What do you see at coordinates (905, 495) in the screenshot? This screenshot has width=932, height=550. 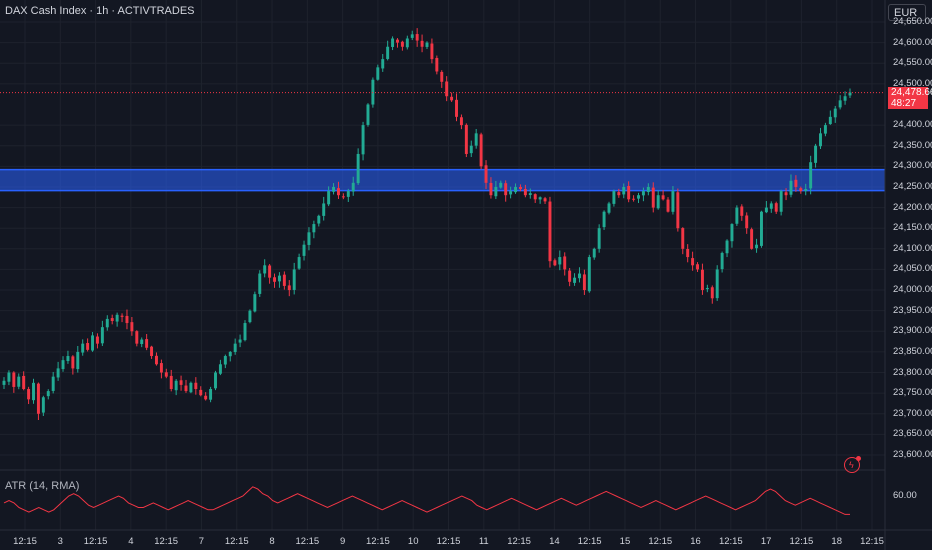 I see `atr-axis-label: 60.00` at bounding box center [905, 495].